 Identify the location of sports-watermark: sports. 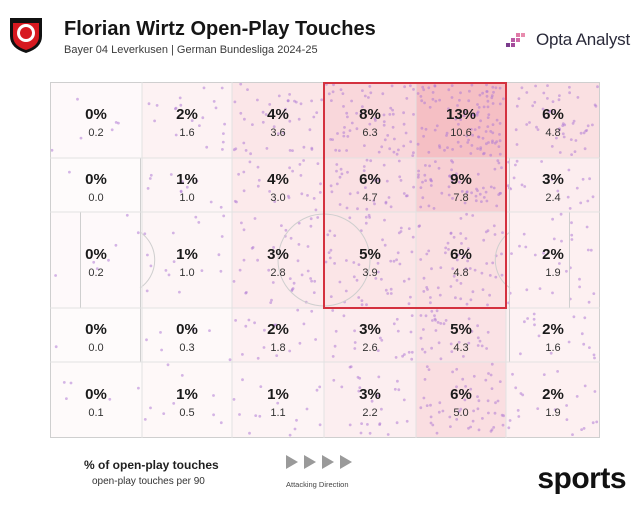
(581, 478).